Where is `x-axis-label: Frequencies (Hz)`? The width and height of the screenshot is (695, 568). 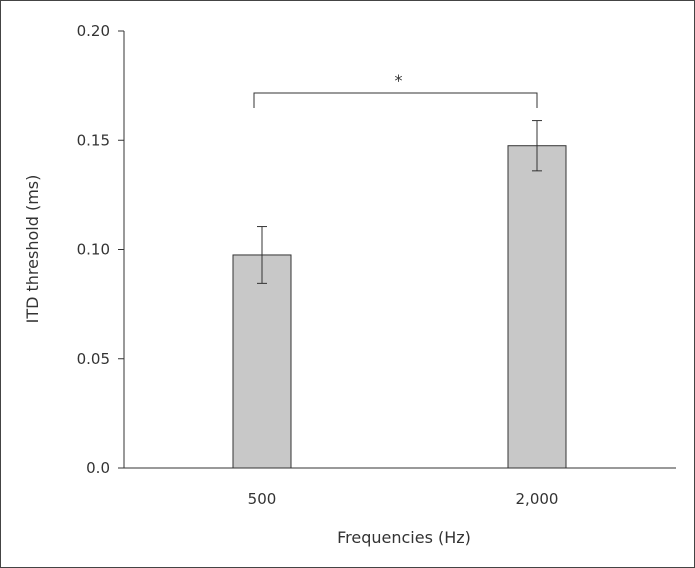 x-axis-label: Frequencies (Hz) is located at coordinates (404, 537).